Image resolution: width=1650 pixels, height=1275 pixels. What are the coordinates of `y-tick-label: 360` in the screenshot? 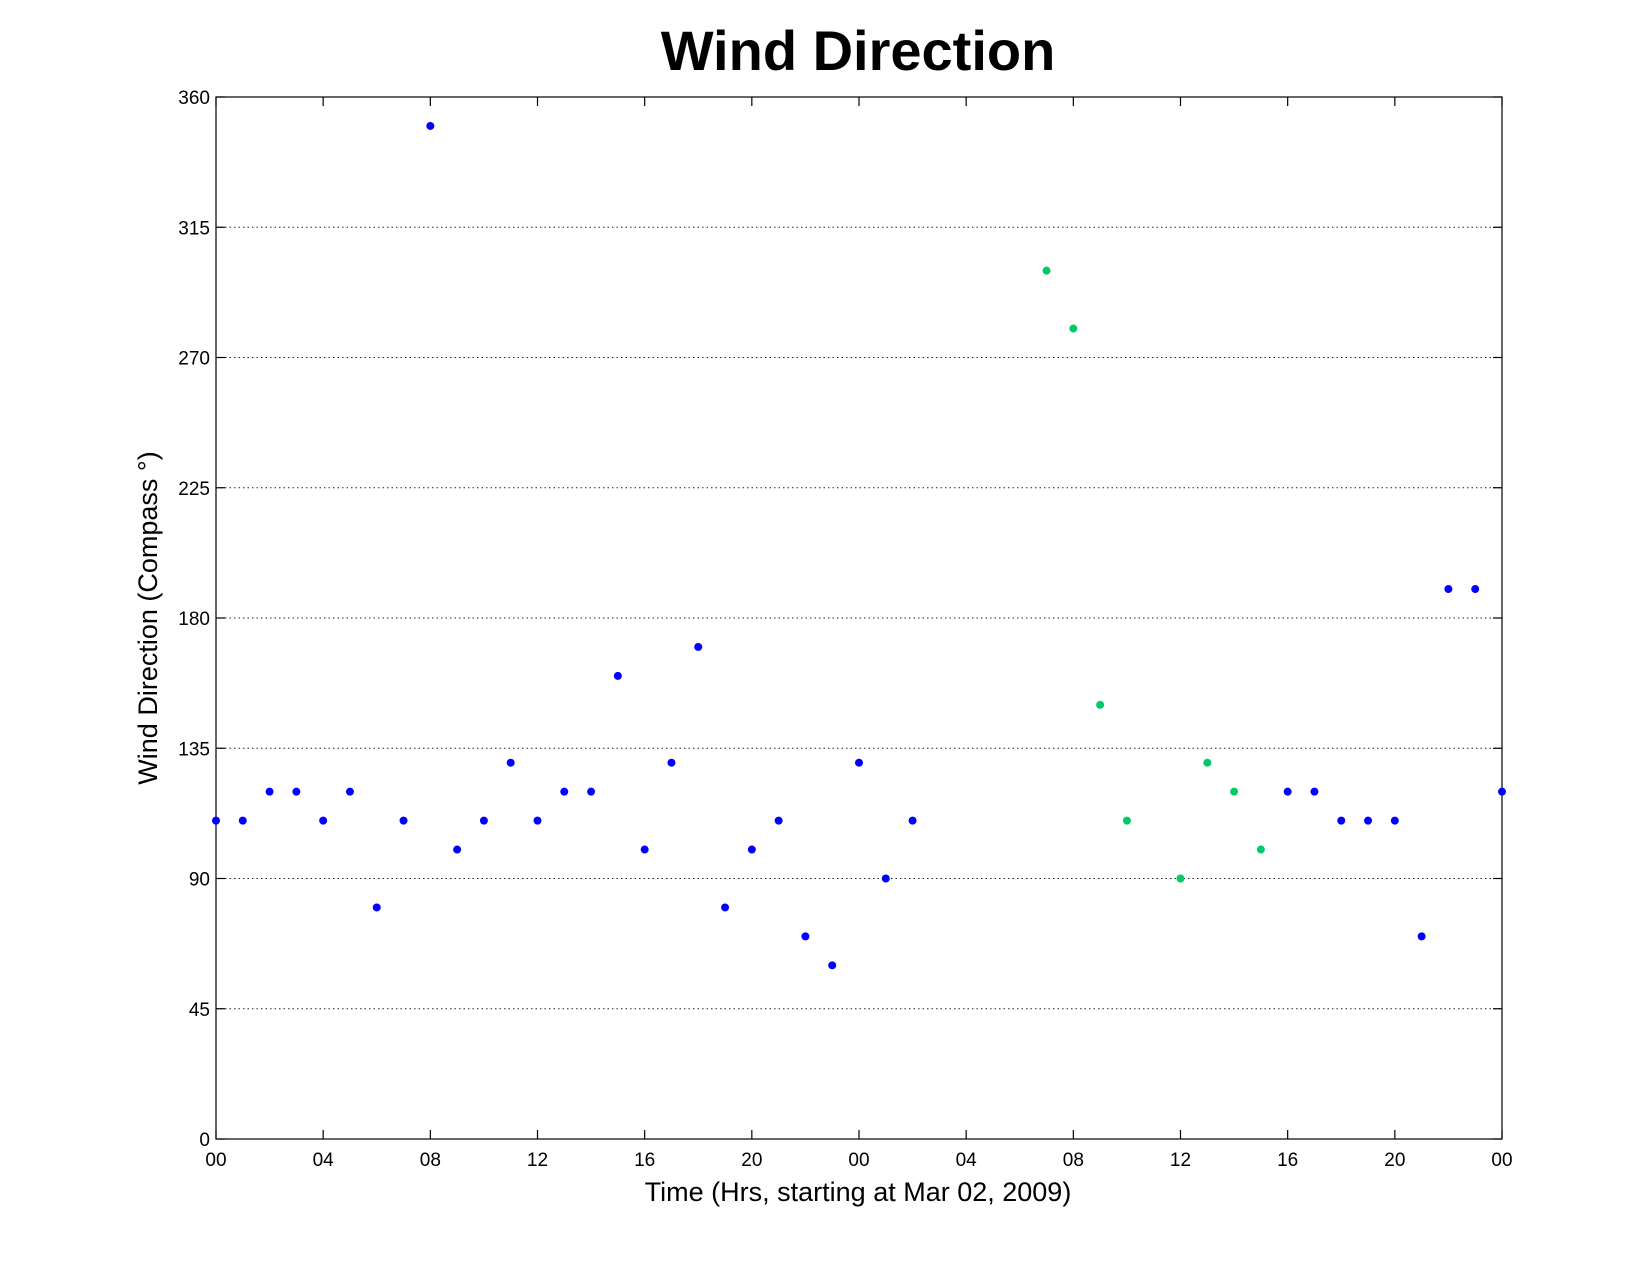 It's located at (194, 98).